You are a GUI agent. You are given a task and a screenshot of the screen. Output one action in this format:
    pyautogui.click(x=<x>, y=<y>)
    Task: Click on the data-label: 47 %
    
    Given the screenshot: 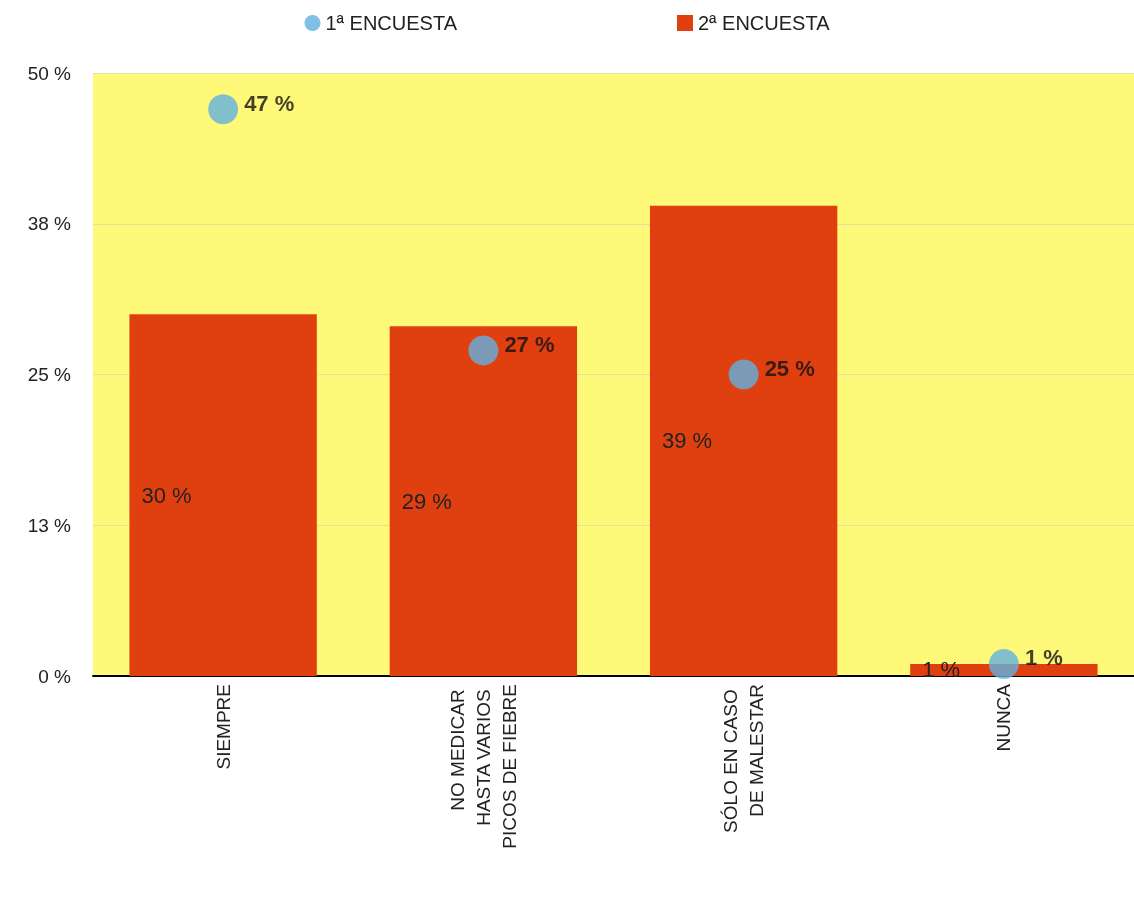 What is the action you would take?
    pyautogui.click(x=269, y=103)
    